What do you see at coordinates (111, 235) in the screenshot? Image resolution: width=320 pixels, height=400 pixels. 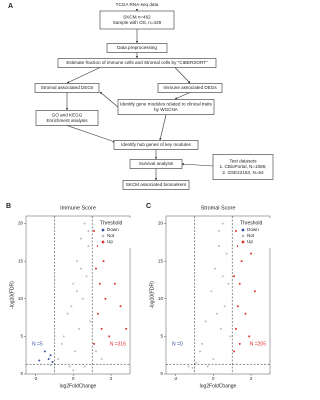 I see `legend-label: Not` at bounding box center [111, 235].